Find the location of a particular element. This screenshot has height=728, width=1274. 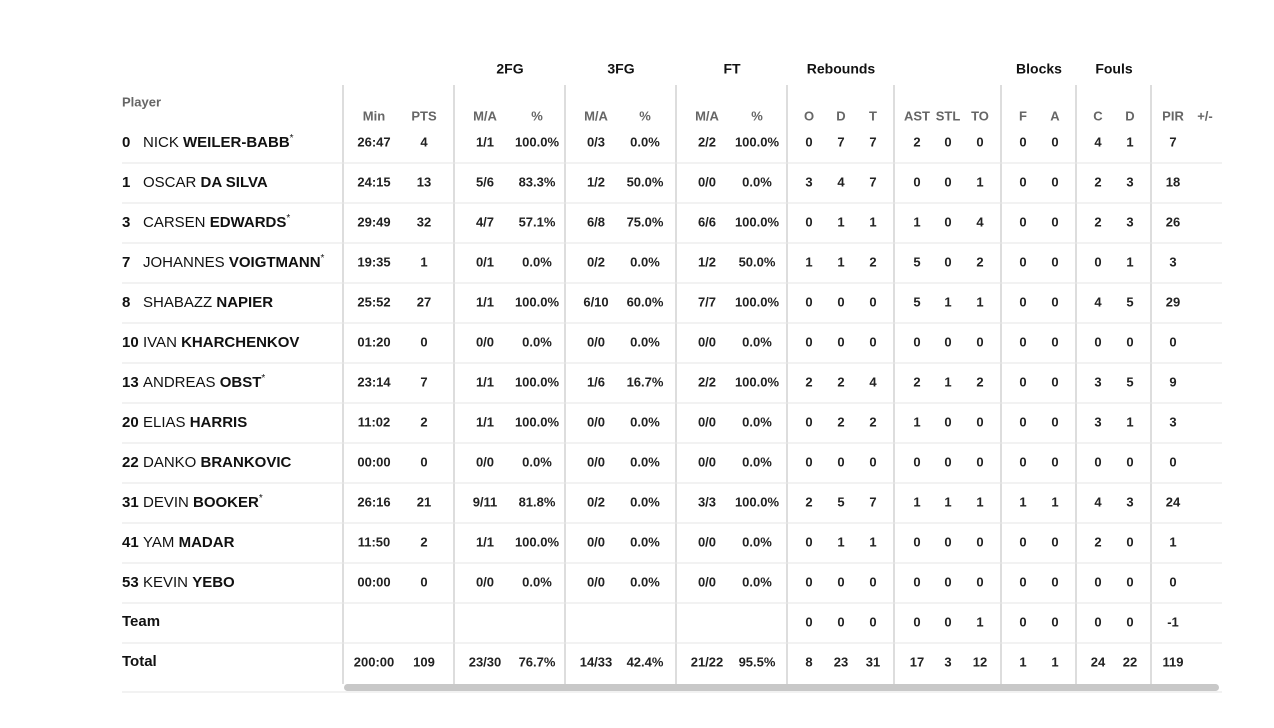

column-header: TO is located at coordinates (980, 115).